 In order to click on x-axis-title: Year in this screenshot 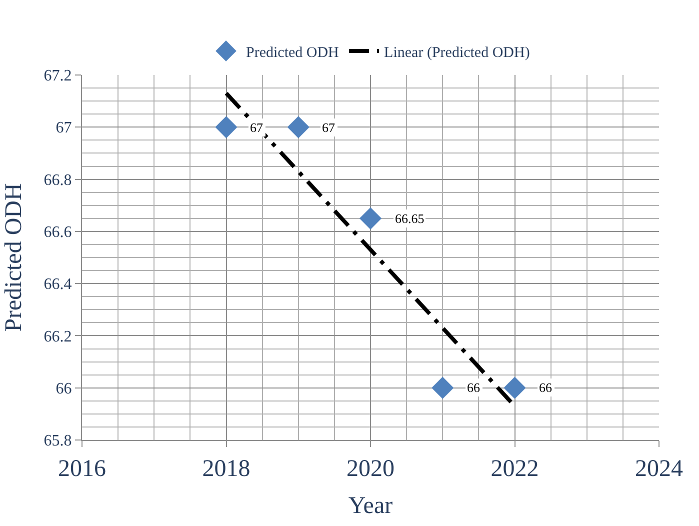, I will do `click(370, 506)`.